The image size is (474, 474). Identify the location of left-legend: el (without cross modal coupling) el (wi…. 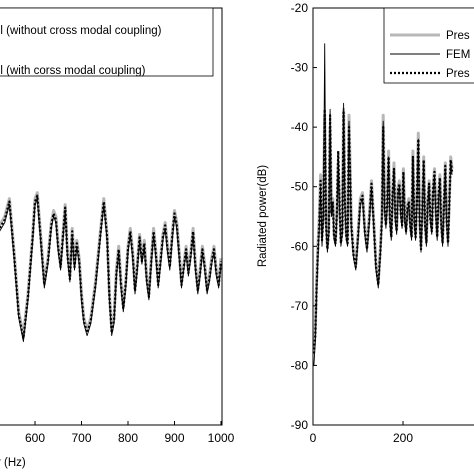
(107, 42).